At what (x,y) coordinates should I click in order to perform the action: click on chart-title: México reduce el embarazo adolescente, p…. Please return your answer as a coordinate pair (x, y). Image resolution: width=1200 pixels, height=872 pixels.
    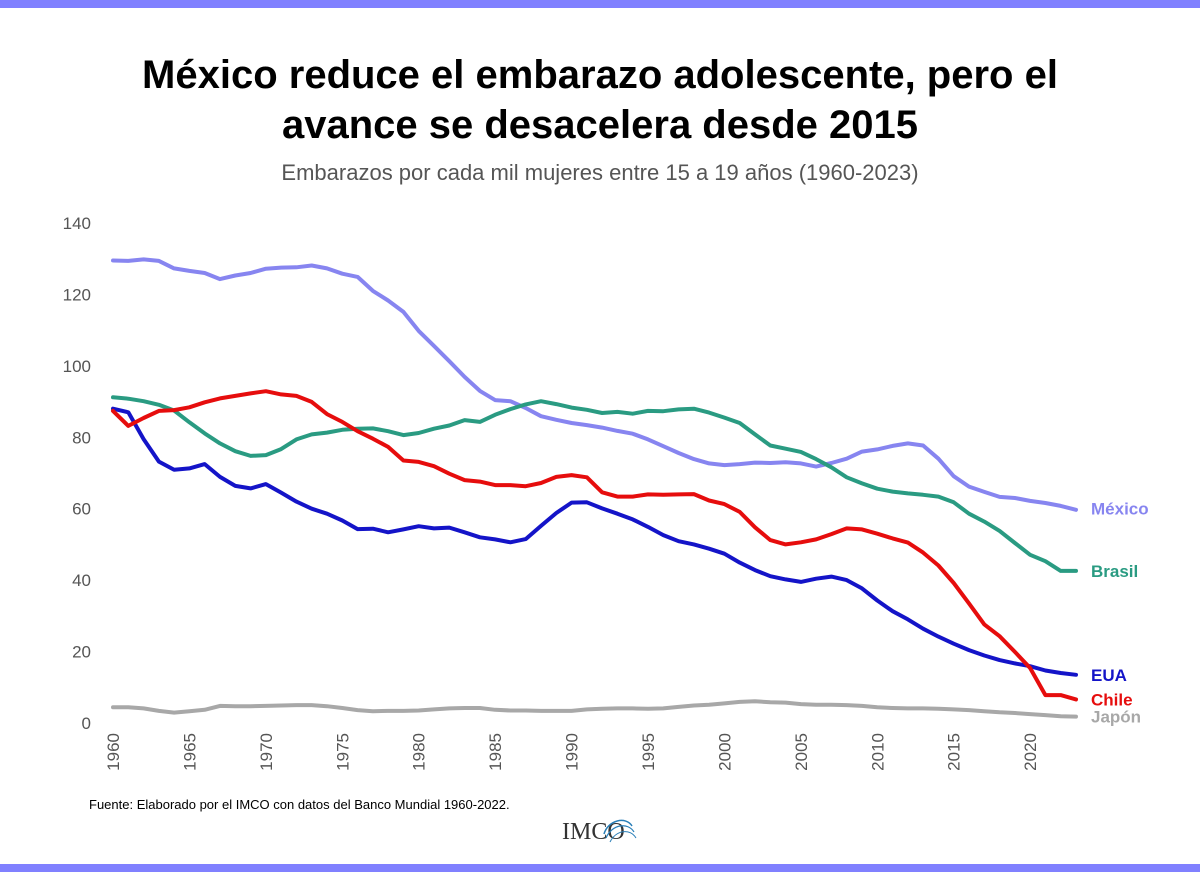
    Looking at the image, I should click on (600, 100).